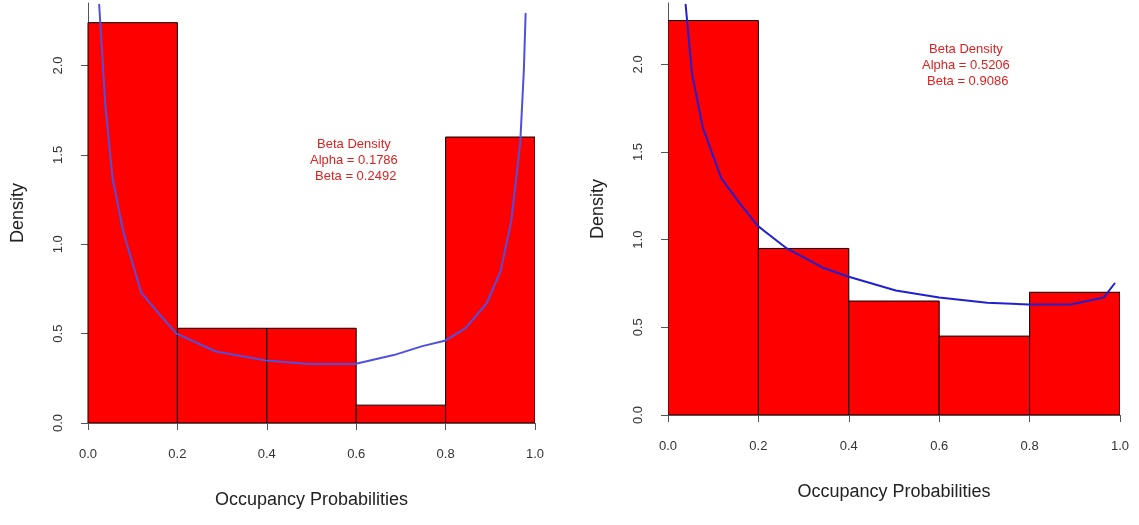 This screenshot has height=525, width=1139. I want to click on annotation: Beta Density Alpha = 0.1786 Beta = 0.2492, so click(354, 159).